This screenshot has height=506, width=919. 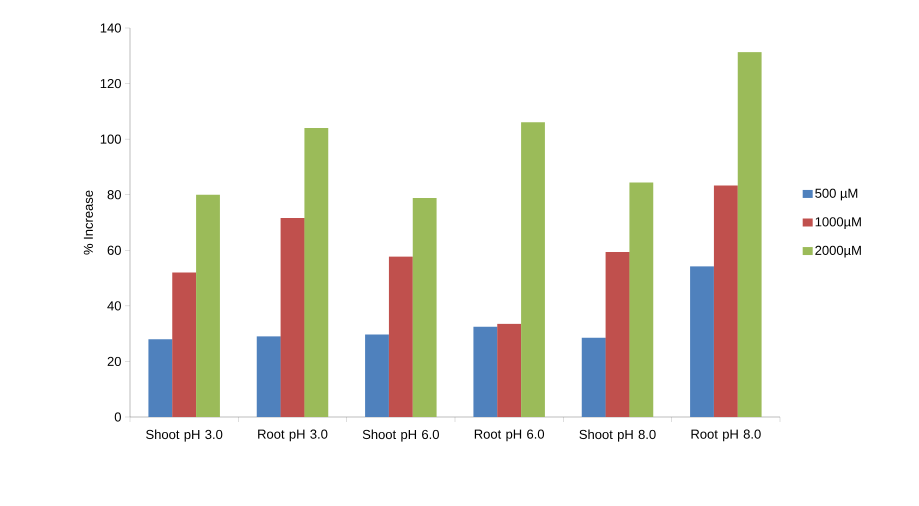 I want to click on legend-label: 500 µM, so click(x=836, y=194).